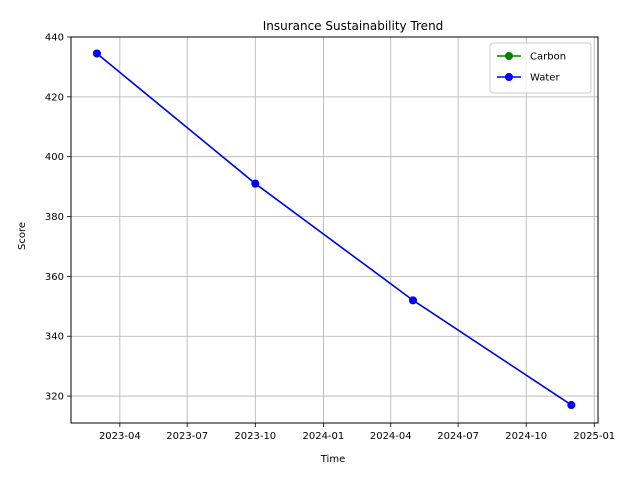  What do you see at coordinates (526, 436) in the screenshot?
I see `x-tick-label: 2024-10` at bounding box center [526, 436].